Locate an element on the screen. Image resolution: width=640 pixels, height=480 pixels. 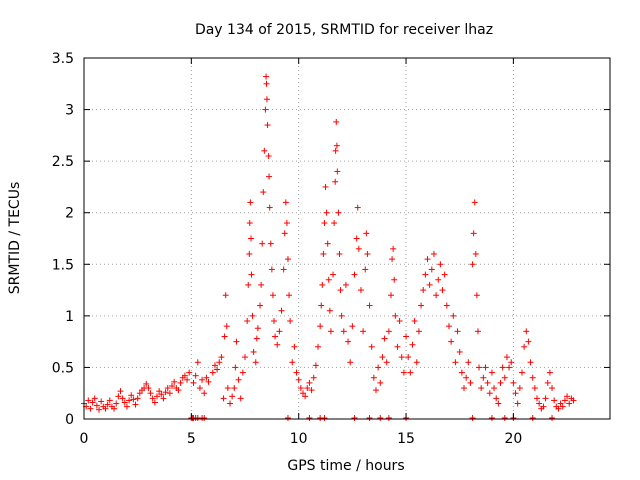
x-tick-label: 20 is located at coordinates (513, 439).